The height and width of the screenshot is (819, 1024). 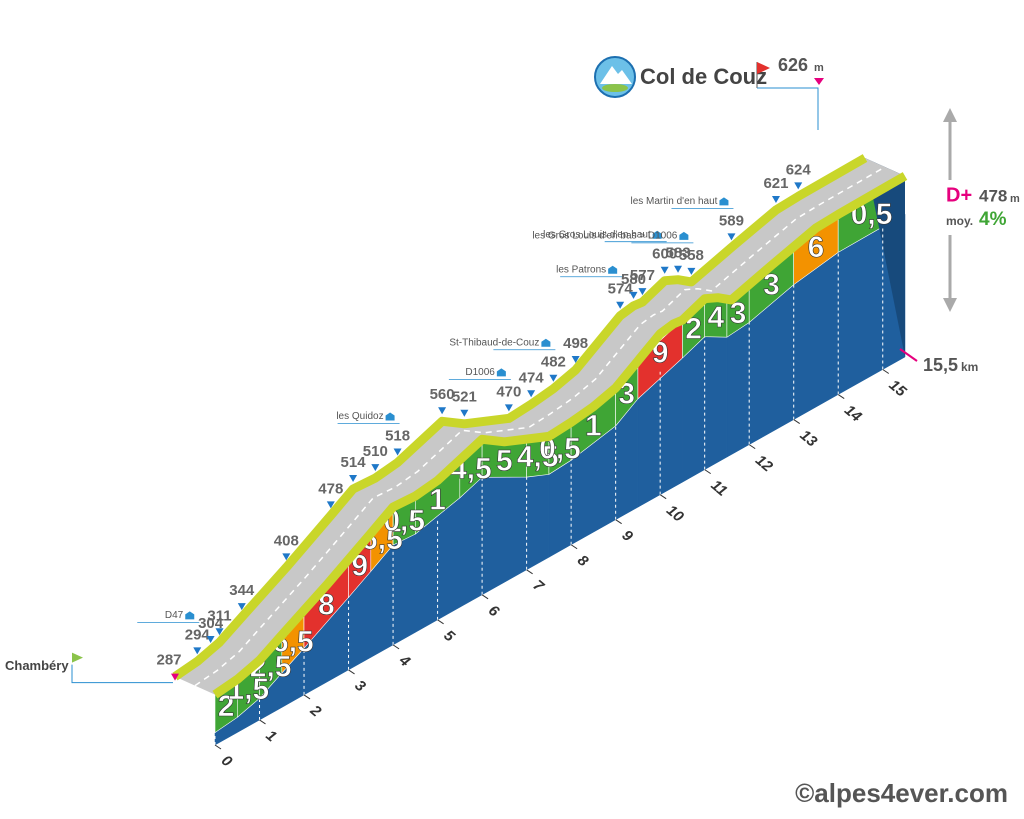 What do you see at coordinates (219, 615) in the screenshot?
I see `elevation-label: 311` at bounding box center [219, 615].